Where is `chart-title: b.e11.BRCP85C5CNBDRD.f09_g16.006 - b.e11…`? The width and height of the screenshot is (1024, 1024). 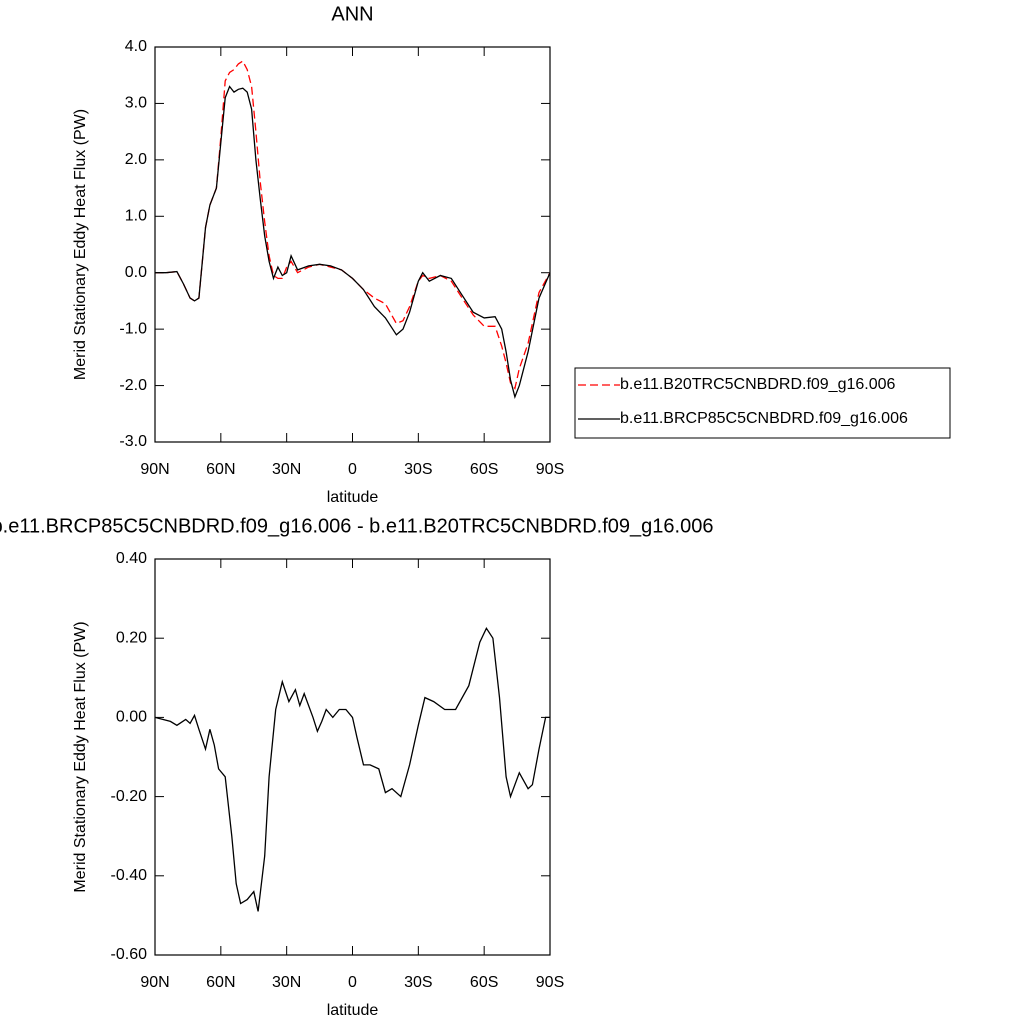
chart-title: b.e11.BRCP85C5CNBDRD.f09_g16.006 - b.e11… is located at coordinates (356, 526).